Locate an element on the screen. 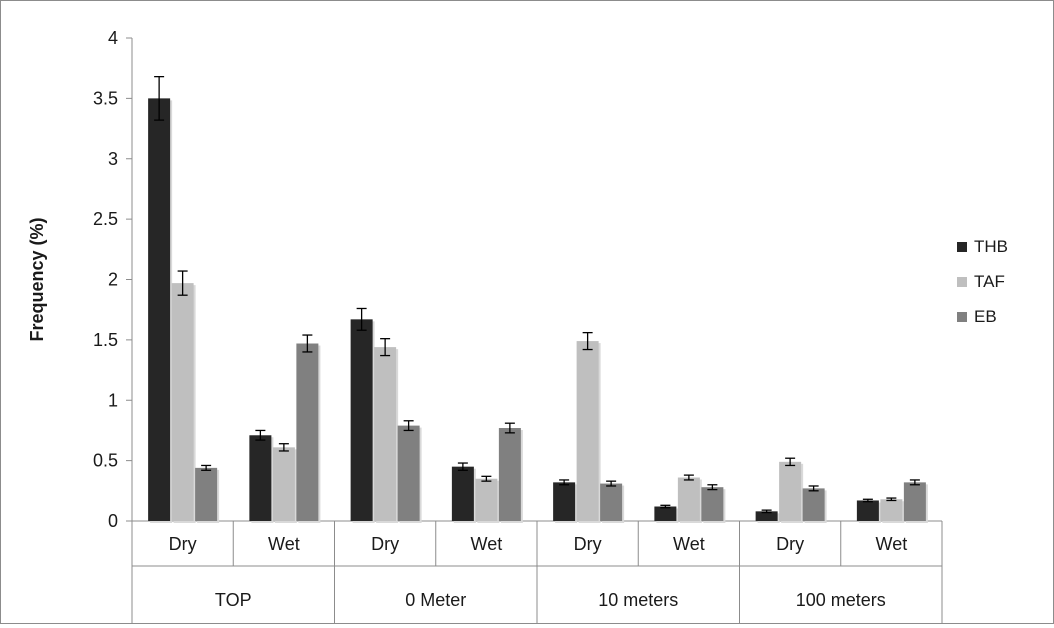 This screenshot has width=1054, height=628. y-tick-label: 2.5 is located at coordinates (105, 219).